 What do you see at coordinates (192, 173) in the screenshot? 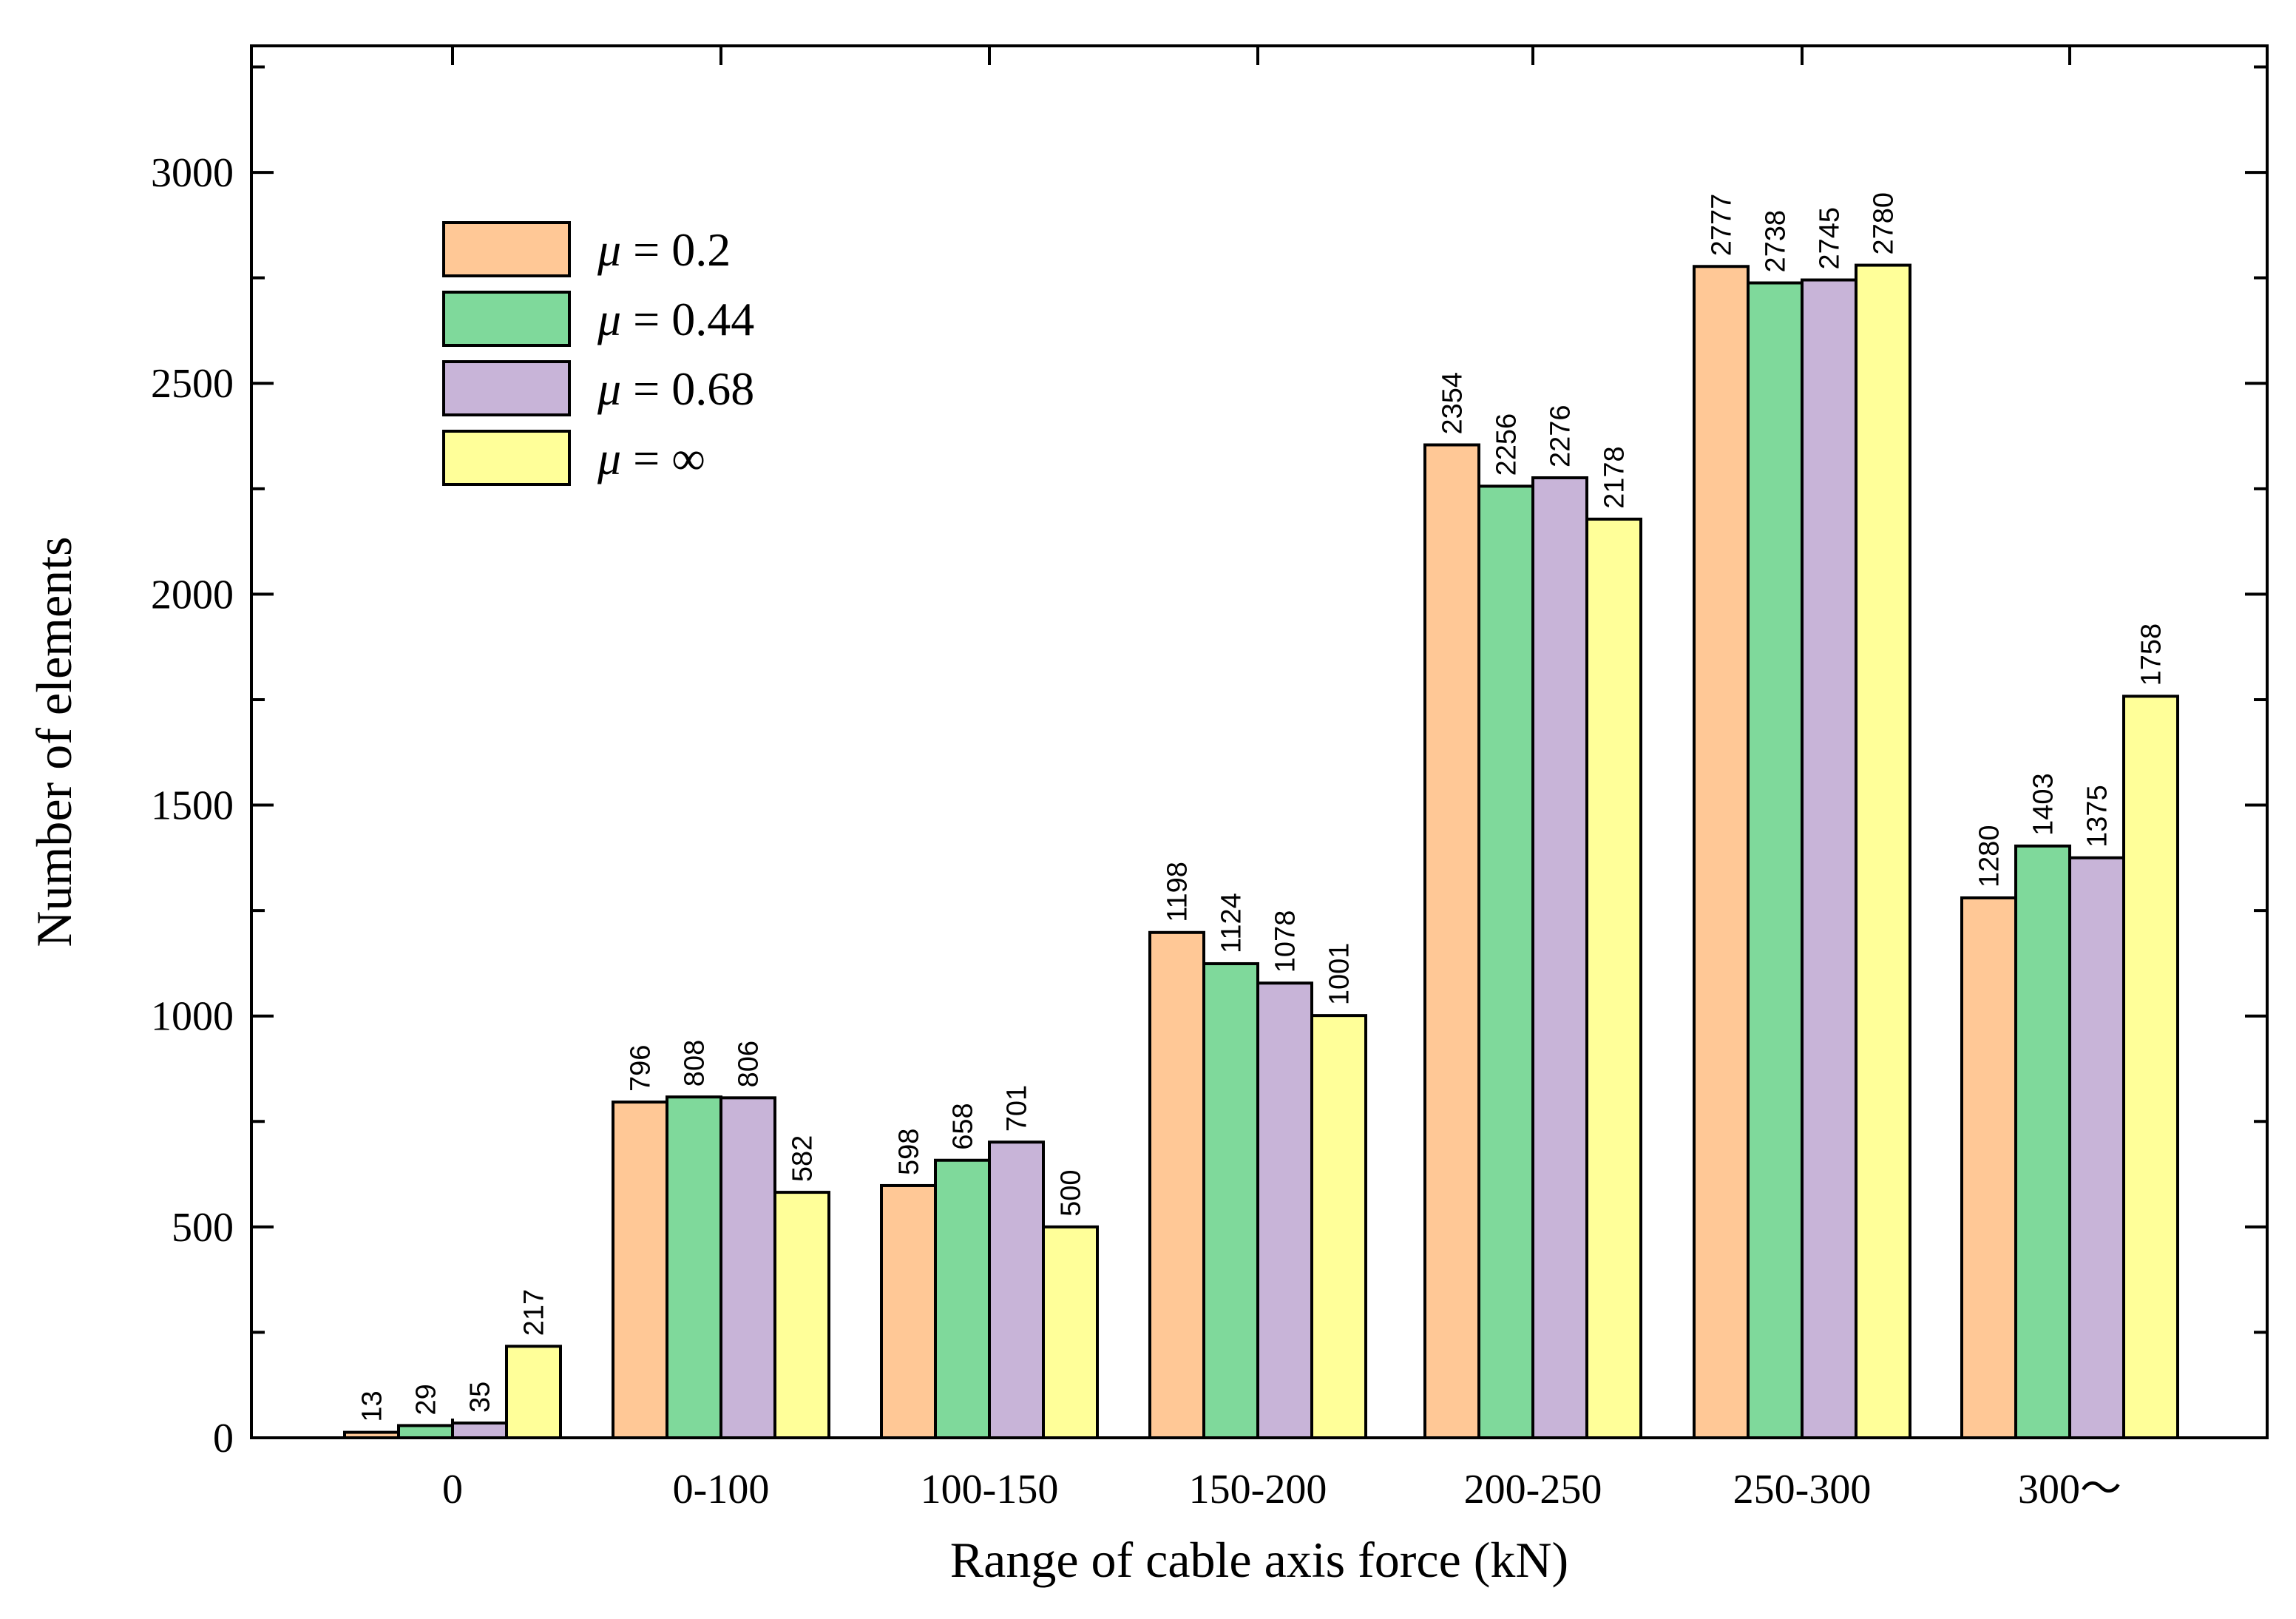
I see `y-tick-label-3000: 3000` at bounding box center [192, 173].